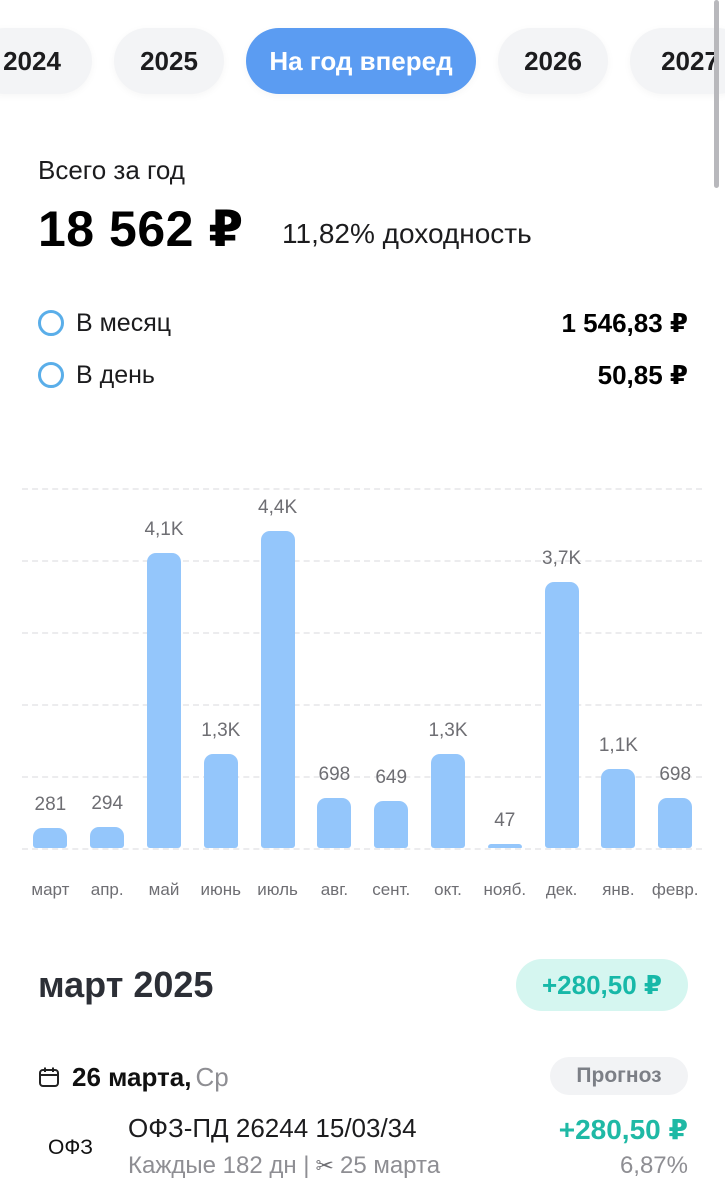 Image resolution: width=725 pixels, height=1200 pixels. I want to click on stat-month-row: В месяц 1 546,83 ₽, so click(363, 323).